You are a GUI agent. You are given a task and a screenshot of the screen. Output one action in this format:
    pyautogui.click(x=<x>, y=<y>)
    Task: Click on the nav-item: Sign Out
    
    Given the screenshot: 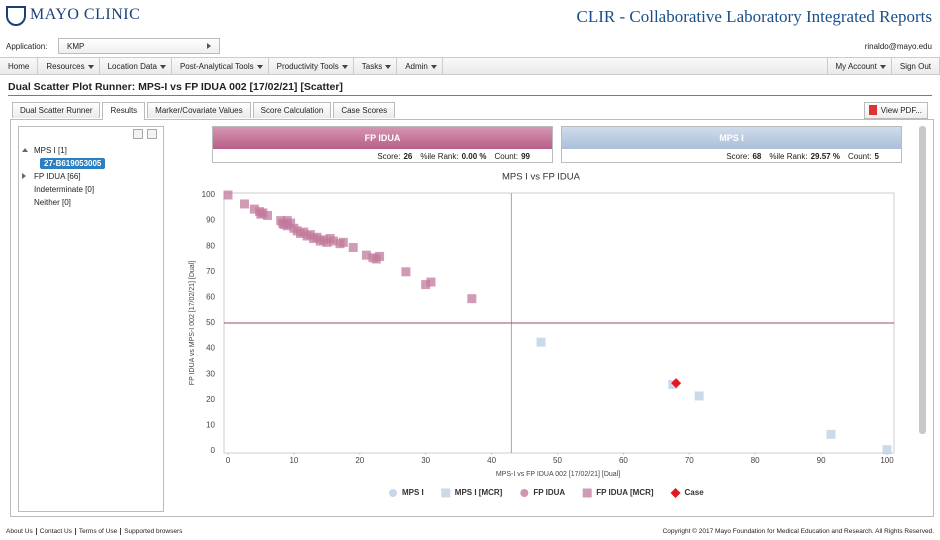 What is the action you would take?
    pyautogui.click(x=916, y=66)
    